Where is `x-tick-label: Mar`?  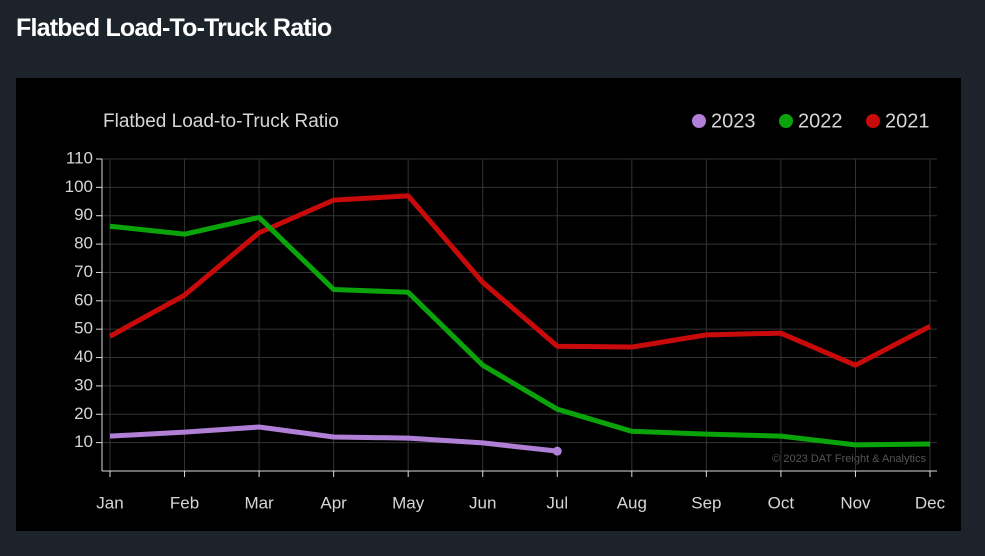 x-tick-label: Mar is located at coordinates (259, 502).